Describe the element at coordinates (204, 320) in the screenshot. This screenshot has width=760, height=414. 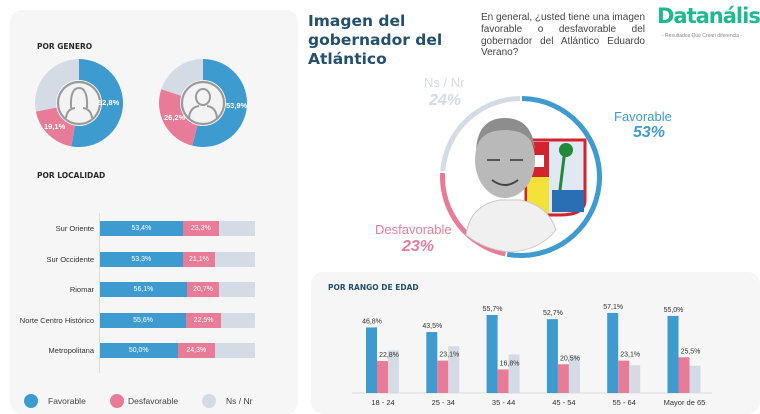
I see `localidad-desfavorable-bar: 22,5%` at that location.